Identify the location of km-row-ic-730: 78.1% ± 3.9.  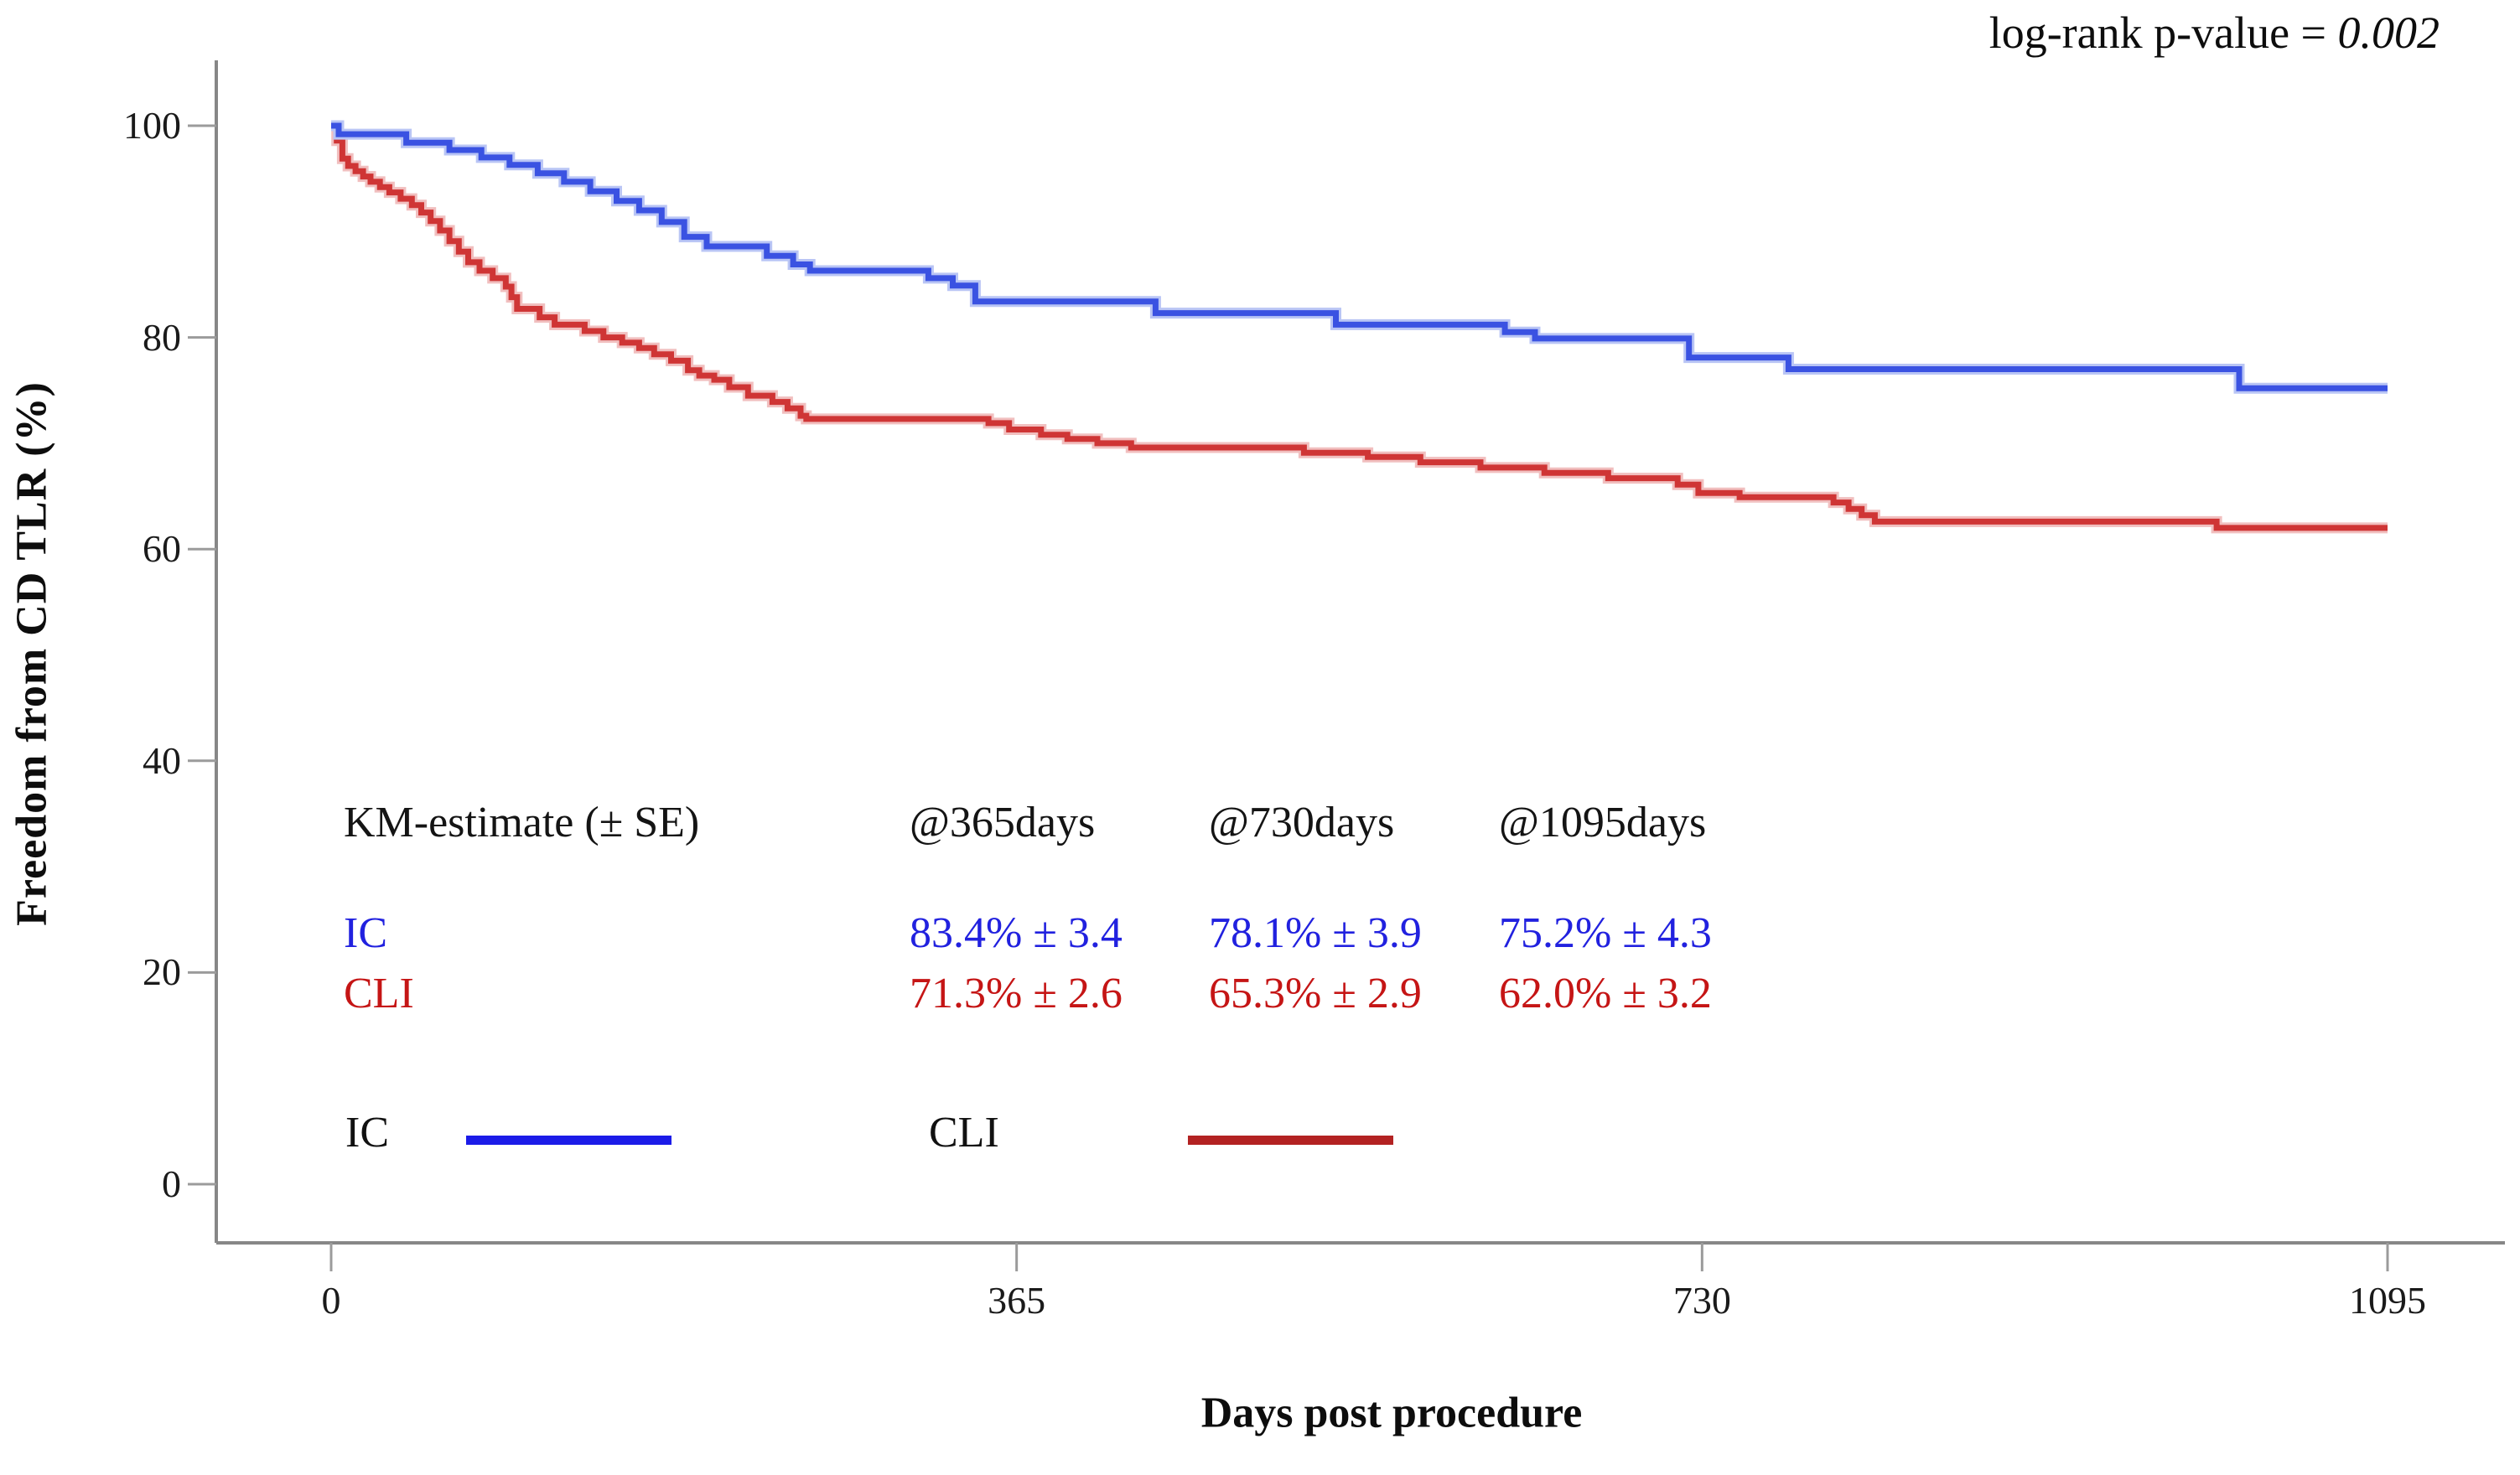
(1315, 933).